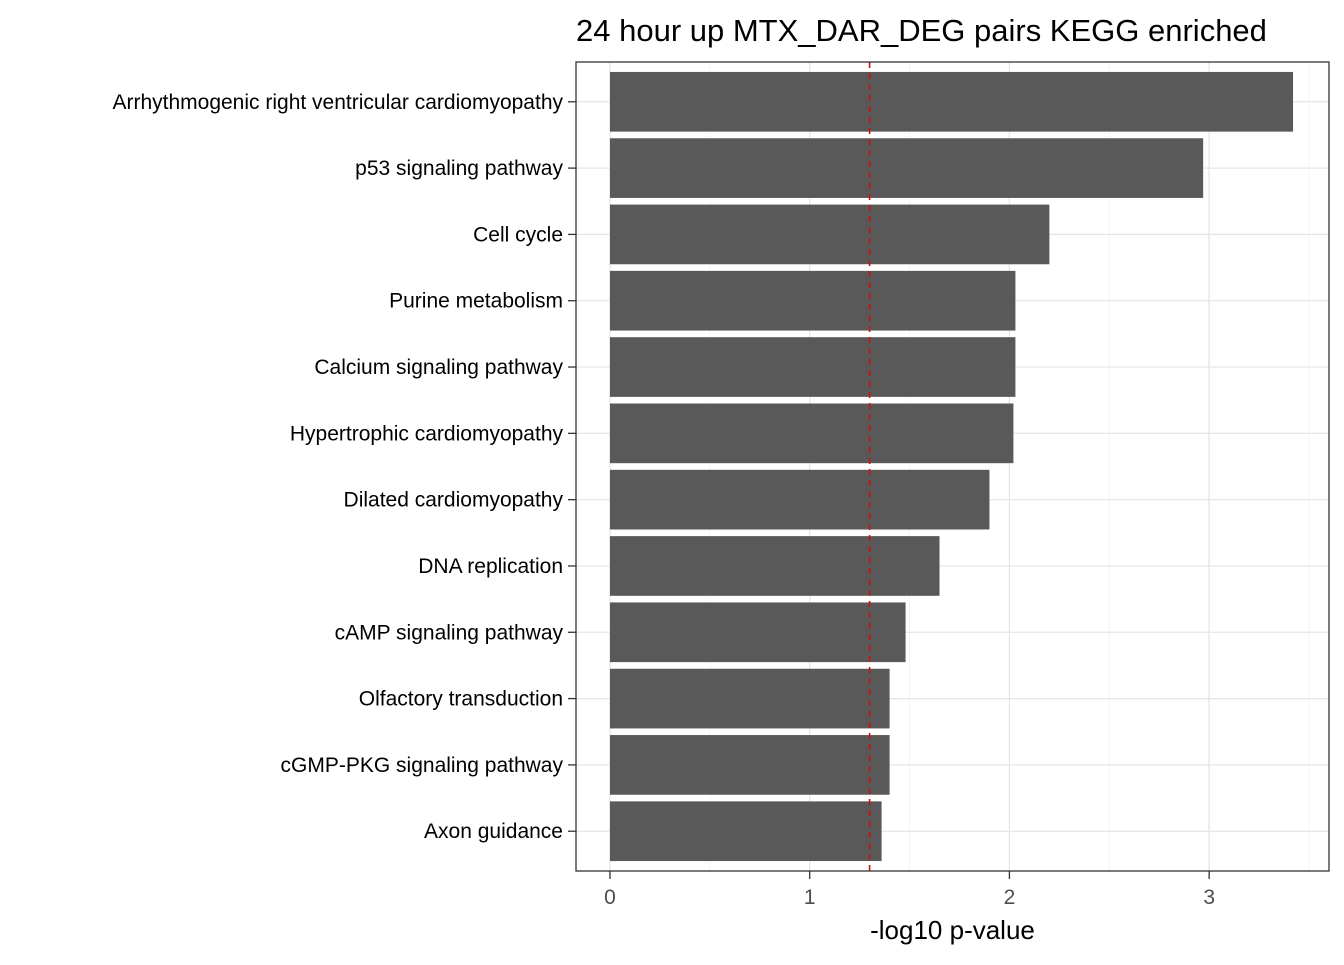 This screenshot has width=1344, height=965. I want to click on y-tick-label: Hypertrophic cardiomyopathy, so click(427, 433).